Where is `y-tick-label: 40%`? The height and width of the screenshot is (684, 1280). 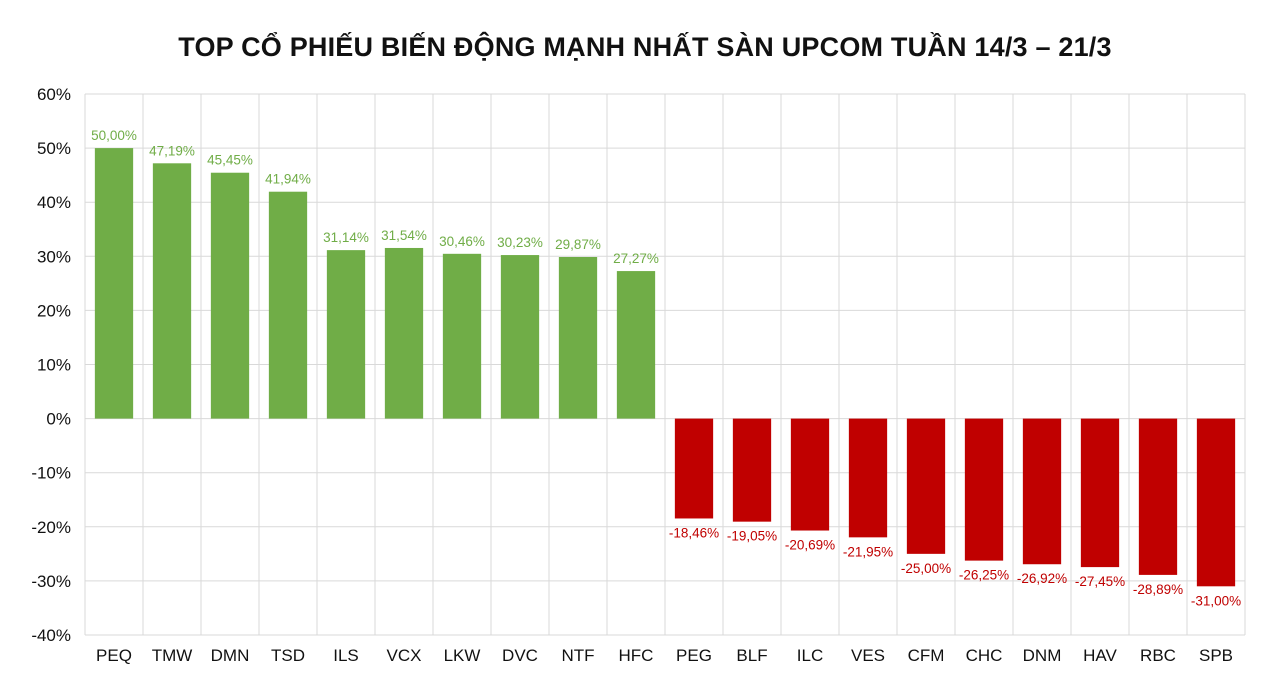 y-tick-label: 40% is located at coordinates (54, 202).